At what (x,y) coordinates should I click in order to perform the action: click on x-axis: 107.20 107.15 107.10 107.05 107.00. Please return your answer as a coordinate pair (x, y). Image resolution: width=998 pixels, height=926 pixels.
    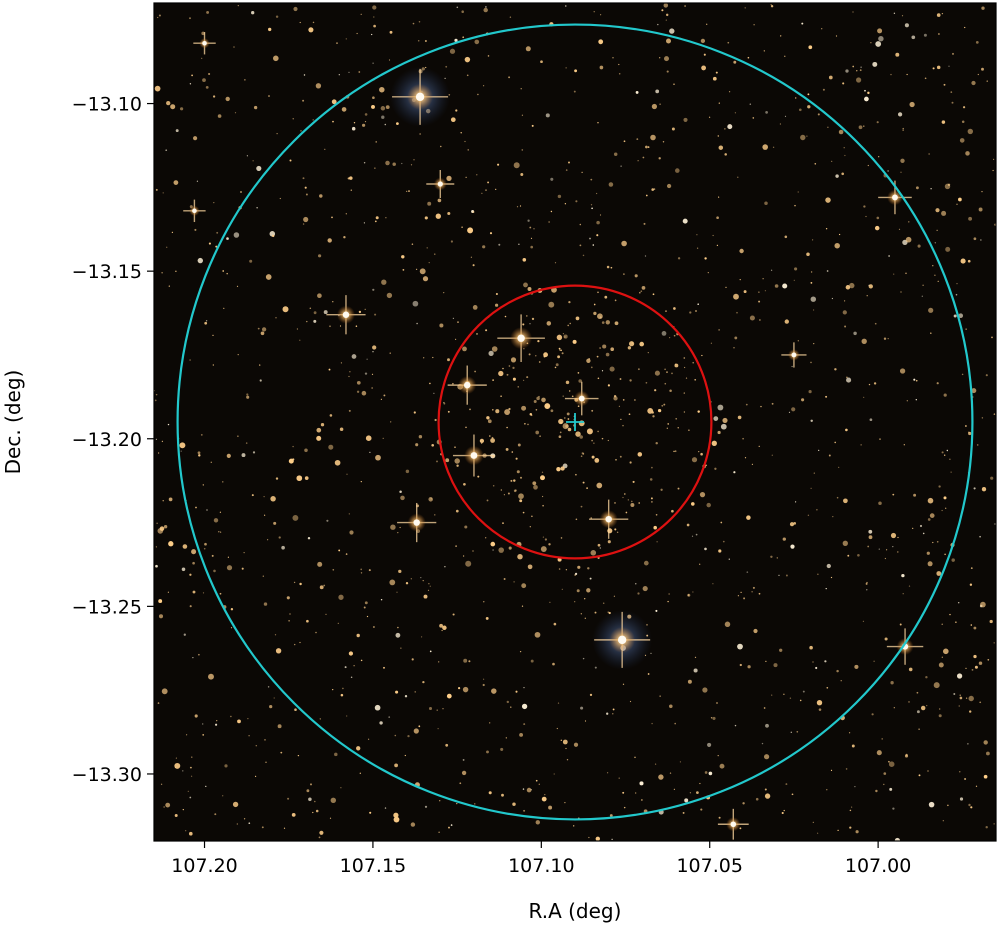
    Looking at the image, I should click on (541, 859).